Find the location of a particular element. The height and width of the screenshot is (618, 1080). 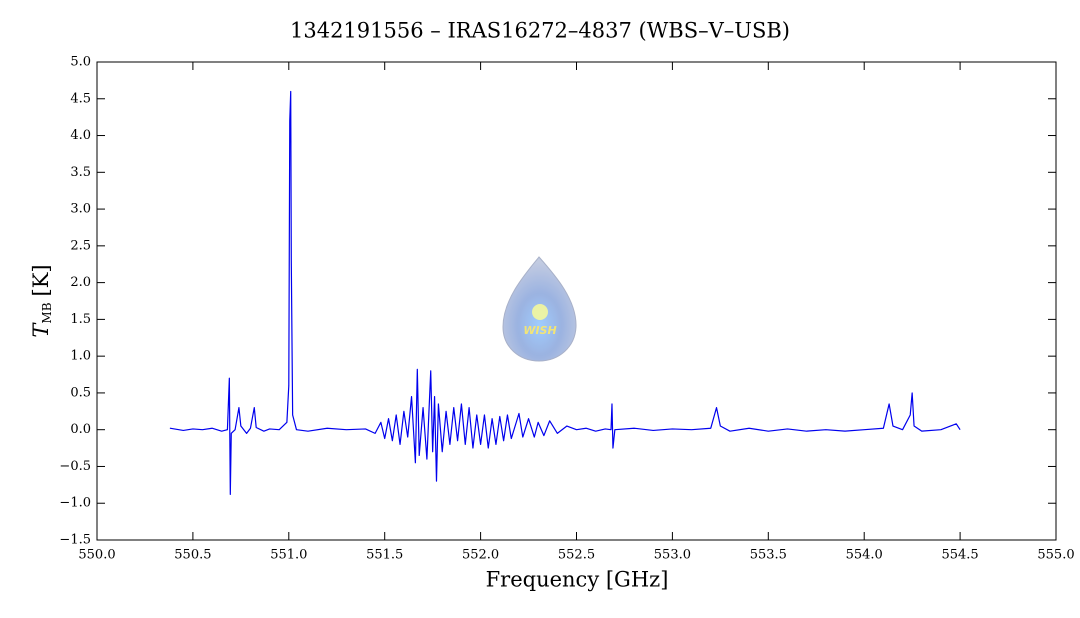

y-tick-label: 1.0 is located at coordinates (80, 356).